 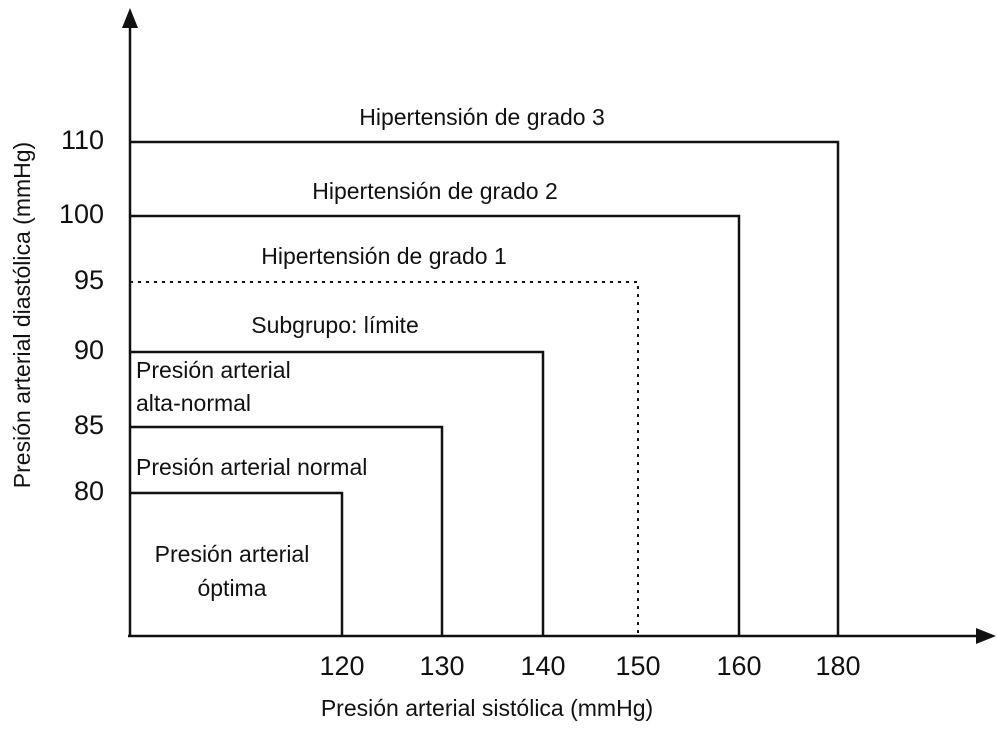 I want to click on y-tick-label: 80, so click(x=89, y=491).